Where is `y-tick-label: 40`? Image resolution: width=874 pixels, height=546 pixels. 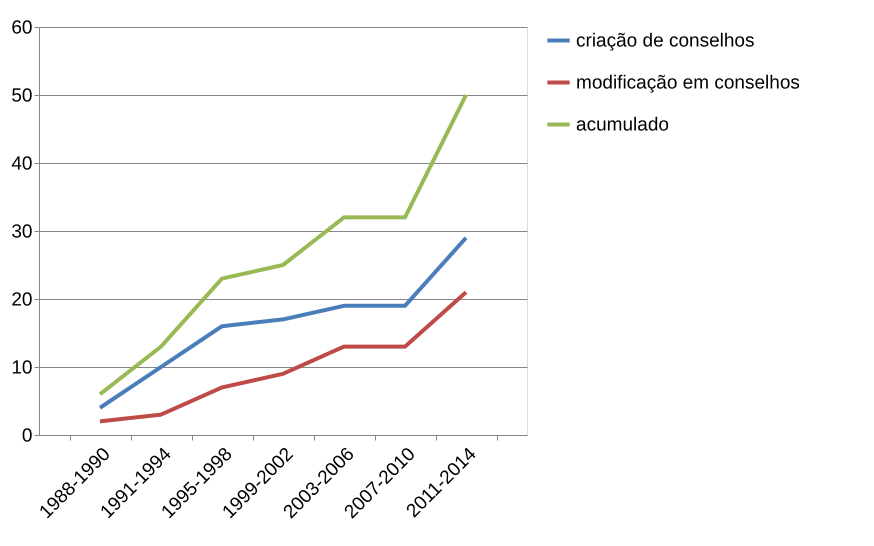 y-tick-label: 40 is located at coordinates (21, 164).